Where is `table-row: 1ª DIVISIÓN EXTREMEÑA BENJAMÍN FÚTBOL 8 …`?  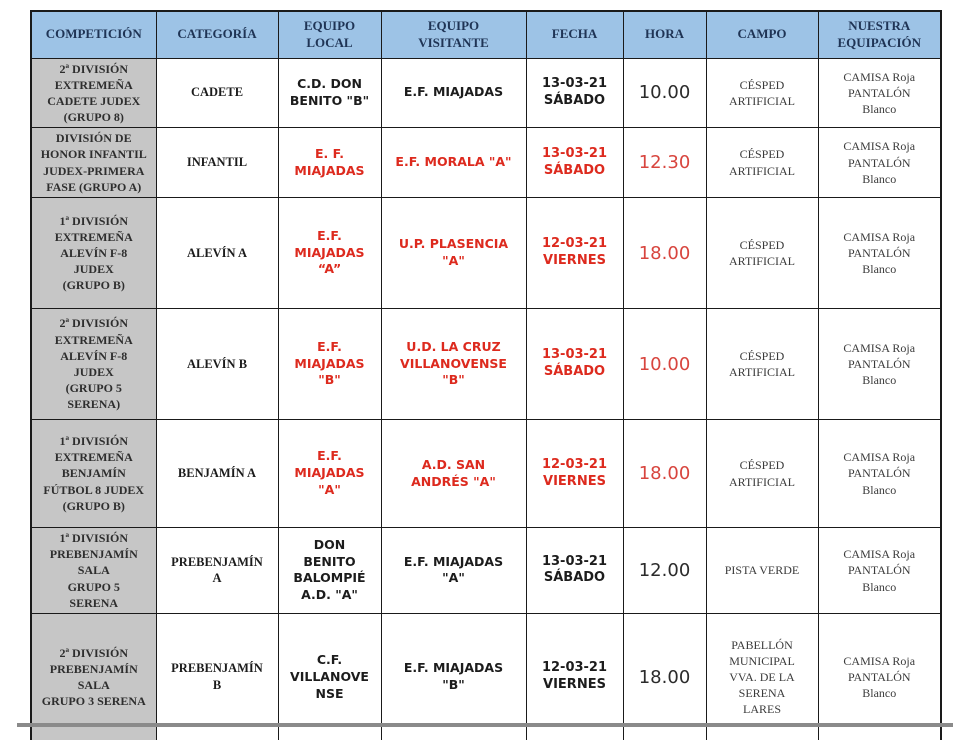
table-row: 1ª DIVISIÓN EXTREMEÑA BENJAMÍN FÚTBOL 8 … is located at coordinates (486, 473).